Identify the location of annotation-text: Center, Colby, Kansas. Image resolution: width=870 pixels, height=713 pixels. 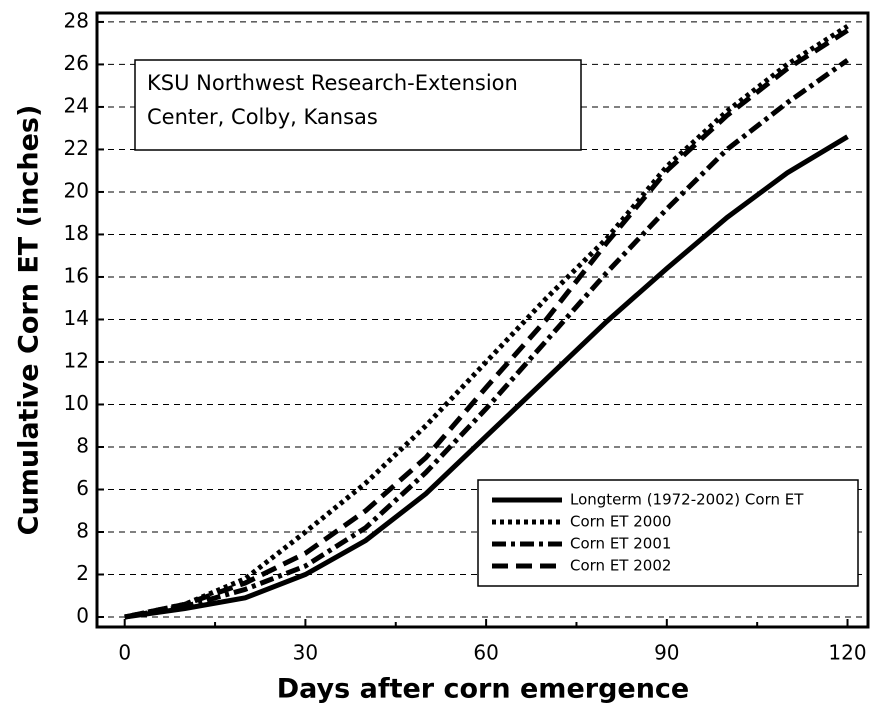
(262, 117).